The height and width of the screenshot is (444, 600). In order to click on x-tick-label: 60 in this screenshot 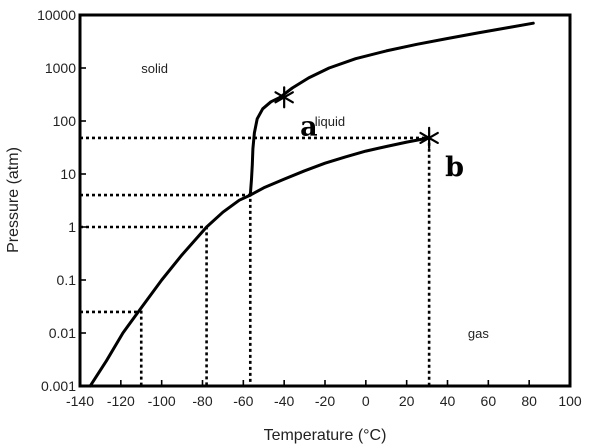, I will do `click(489, 401)`.